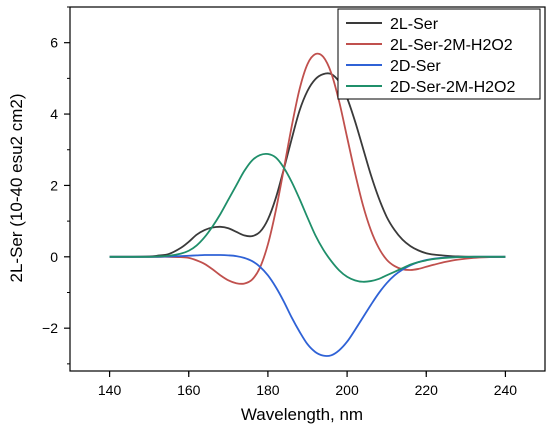  I want to click on x-tick-label: 160, so click(189, 390).